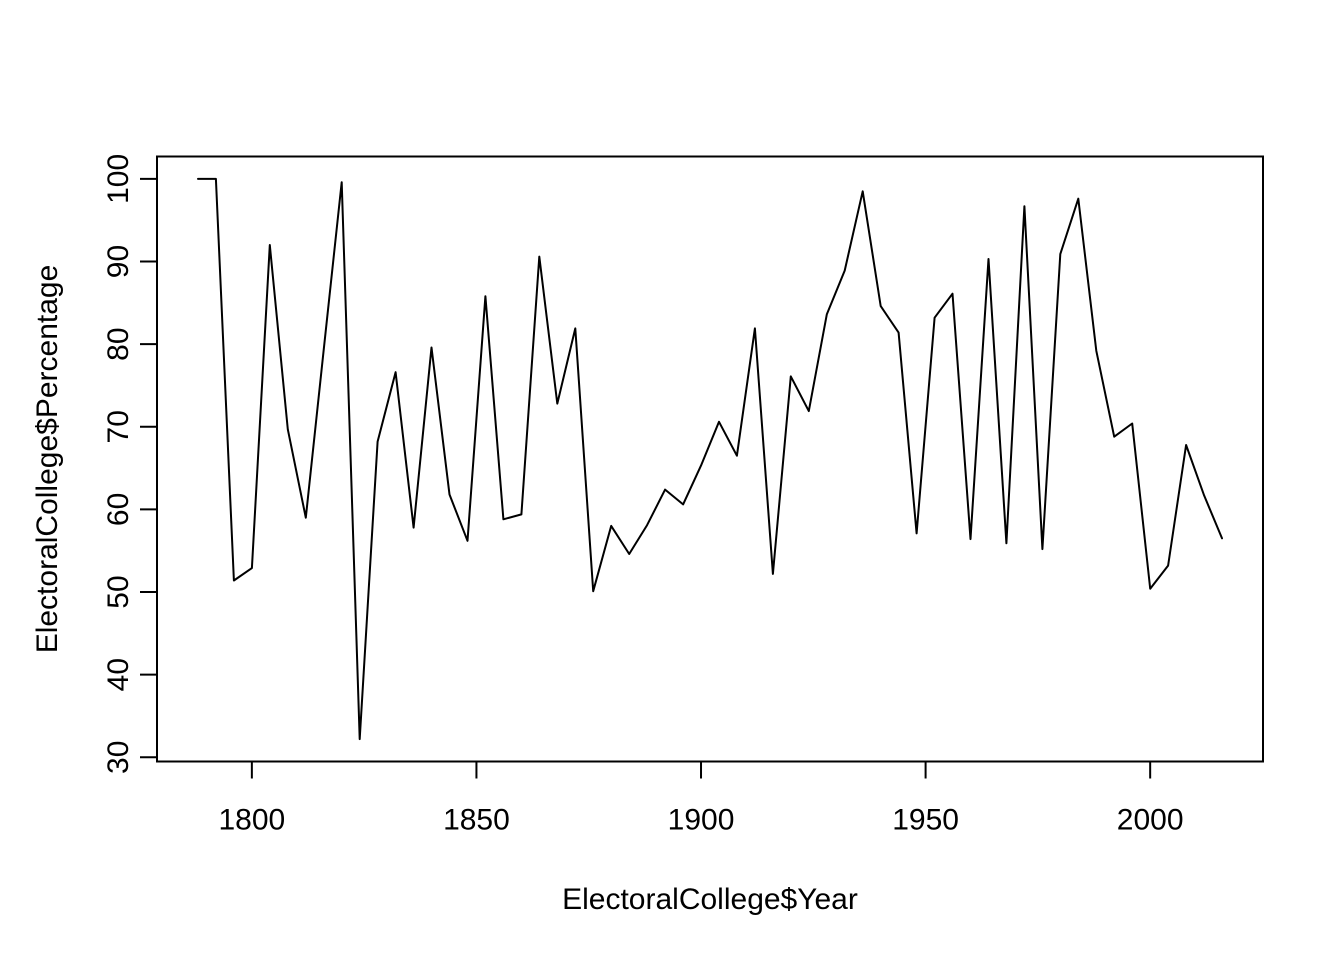  What do you see at coordinates (710, 899) in the screenshot?
I see `x-axis-title: ElectoralCollege$Year` at bounding box center [710, 899].